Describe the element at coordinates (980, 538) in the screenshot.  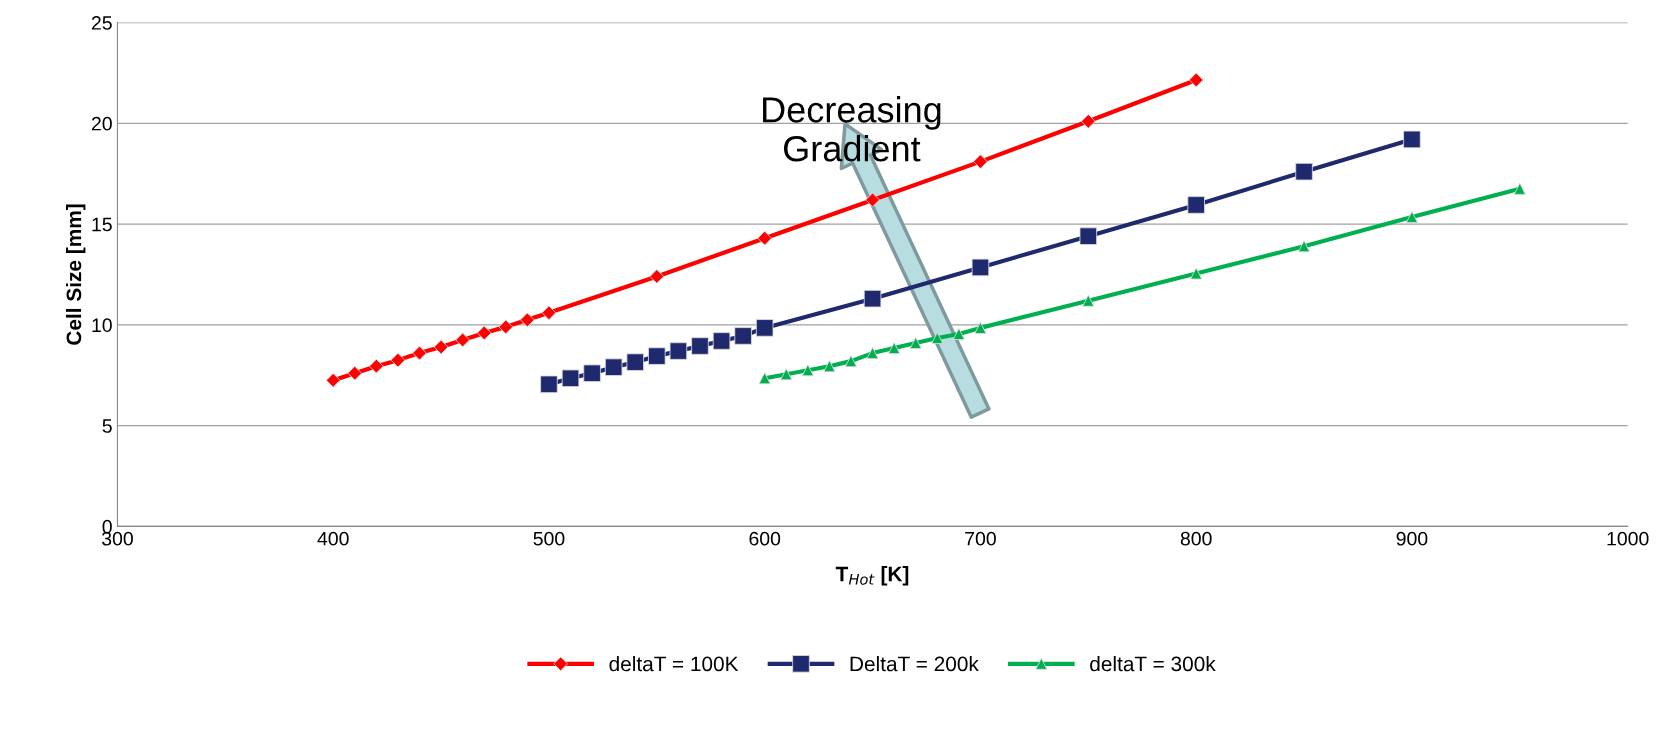
I see `x-tick-label: 700` at that location.